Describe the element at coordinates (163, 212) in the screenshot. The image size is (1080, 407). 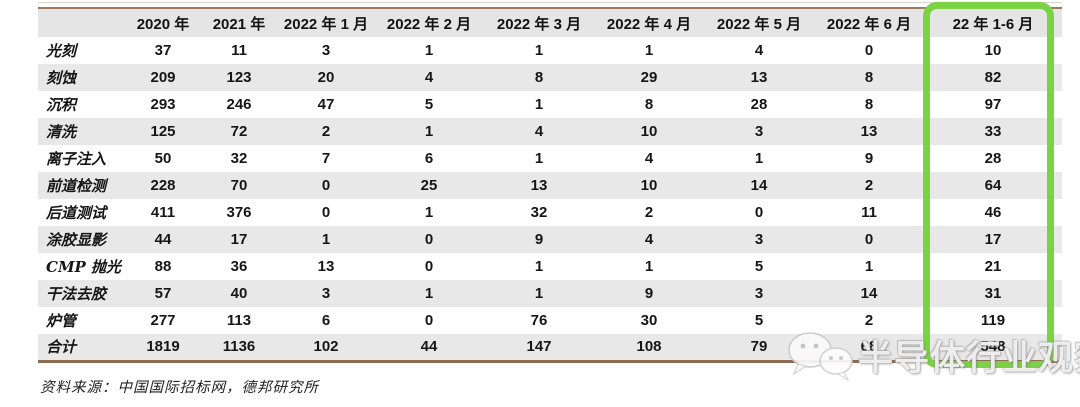
I see `table-cell: 411` at that location.